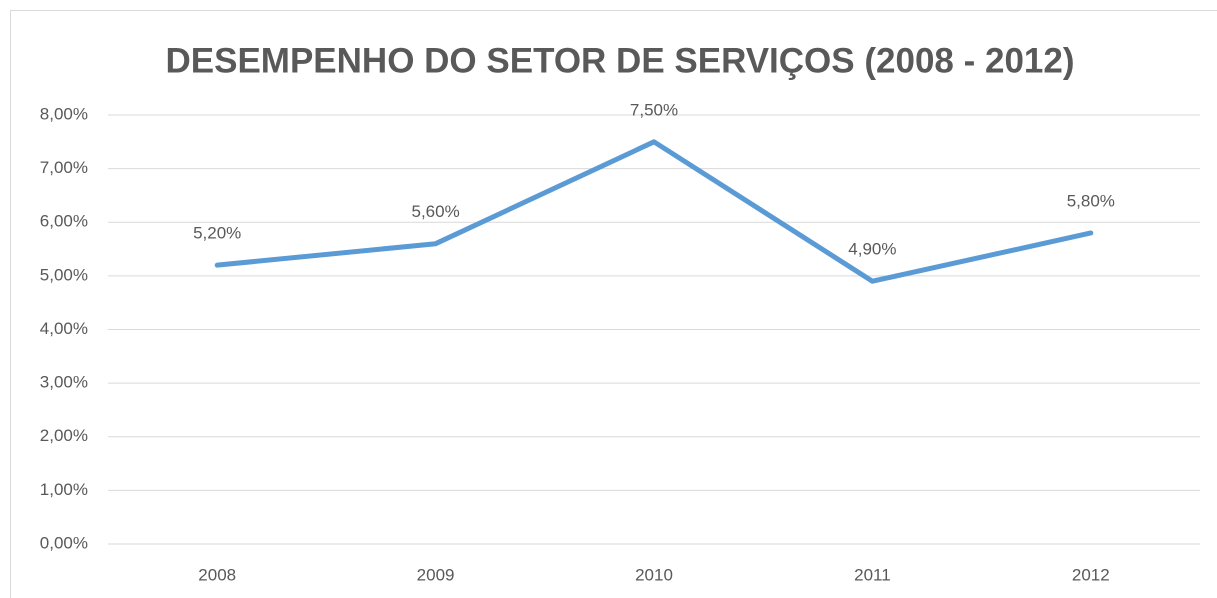 Image resolution: width=1217 pixels, height=598 pixels. I want to click on y-tick-label: 5,00%, so click(64, 274).